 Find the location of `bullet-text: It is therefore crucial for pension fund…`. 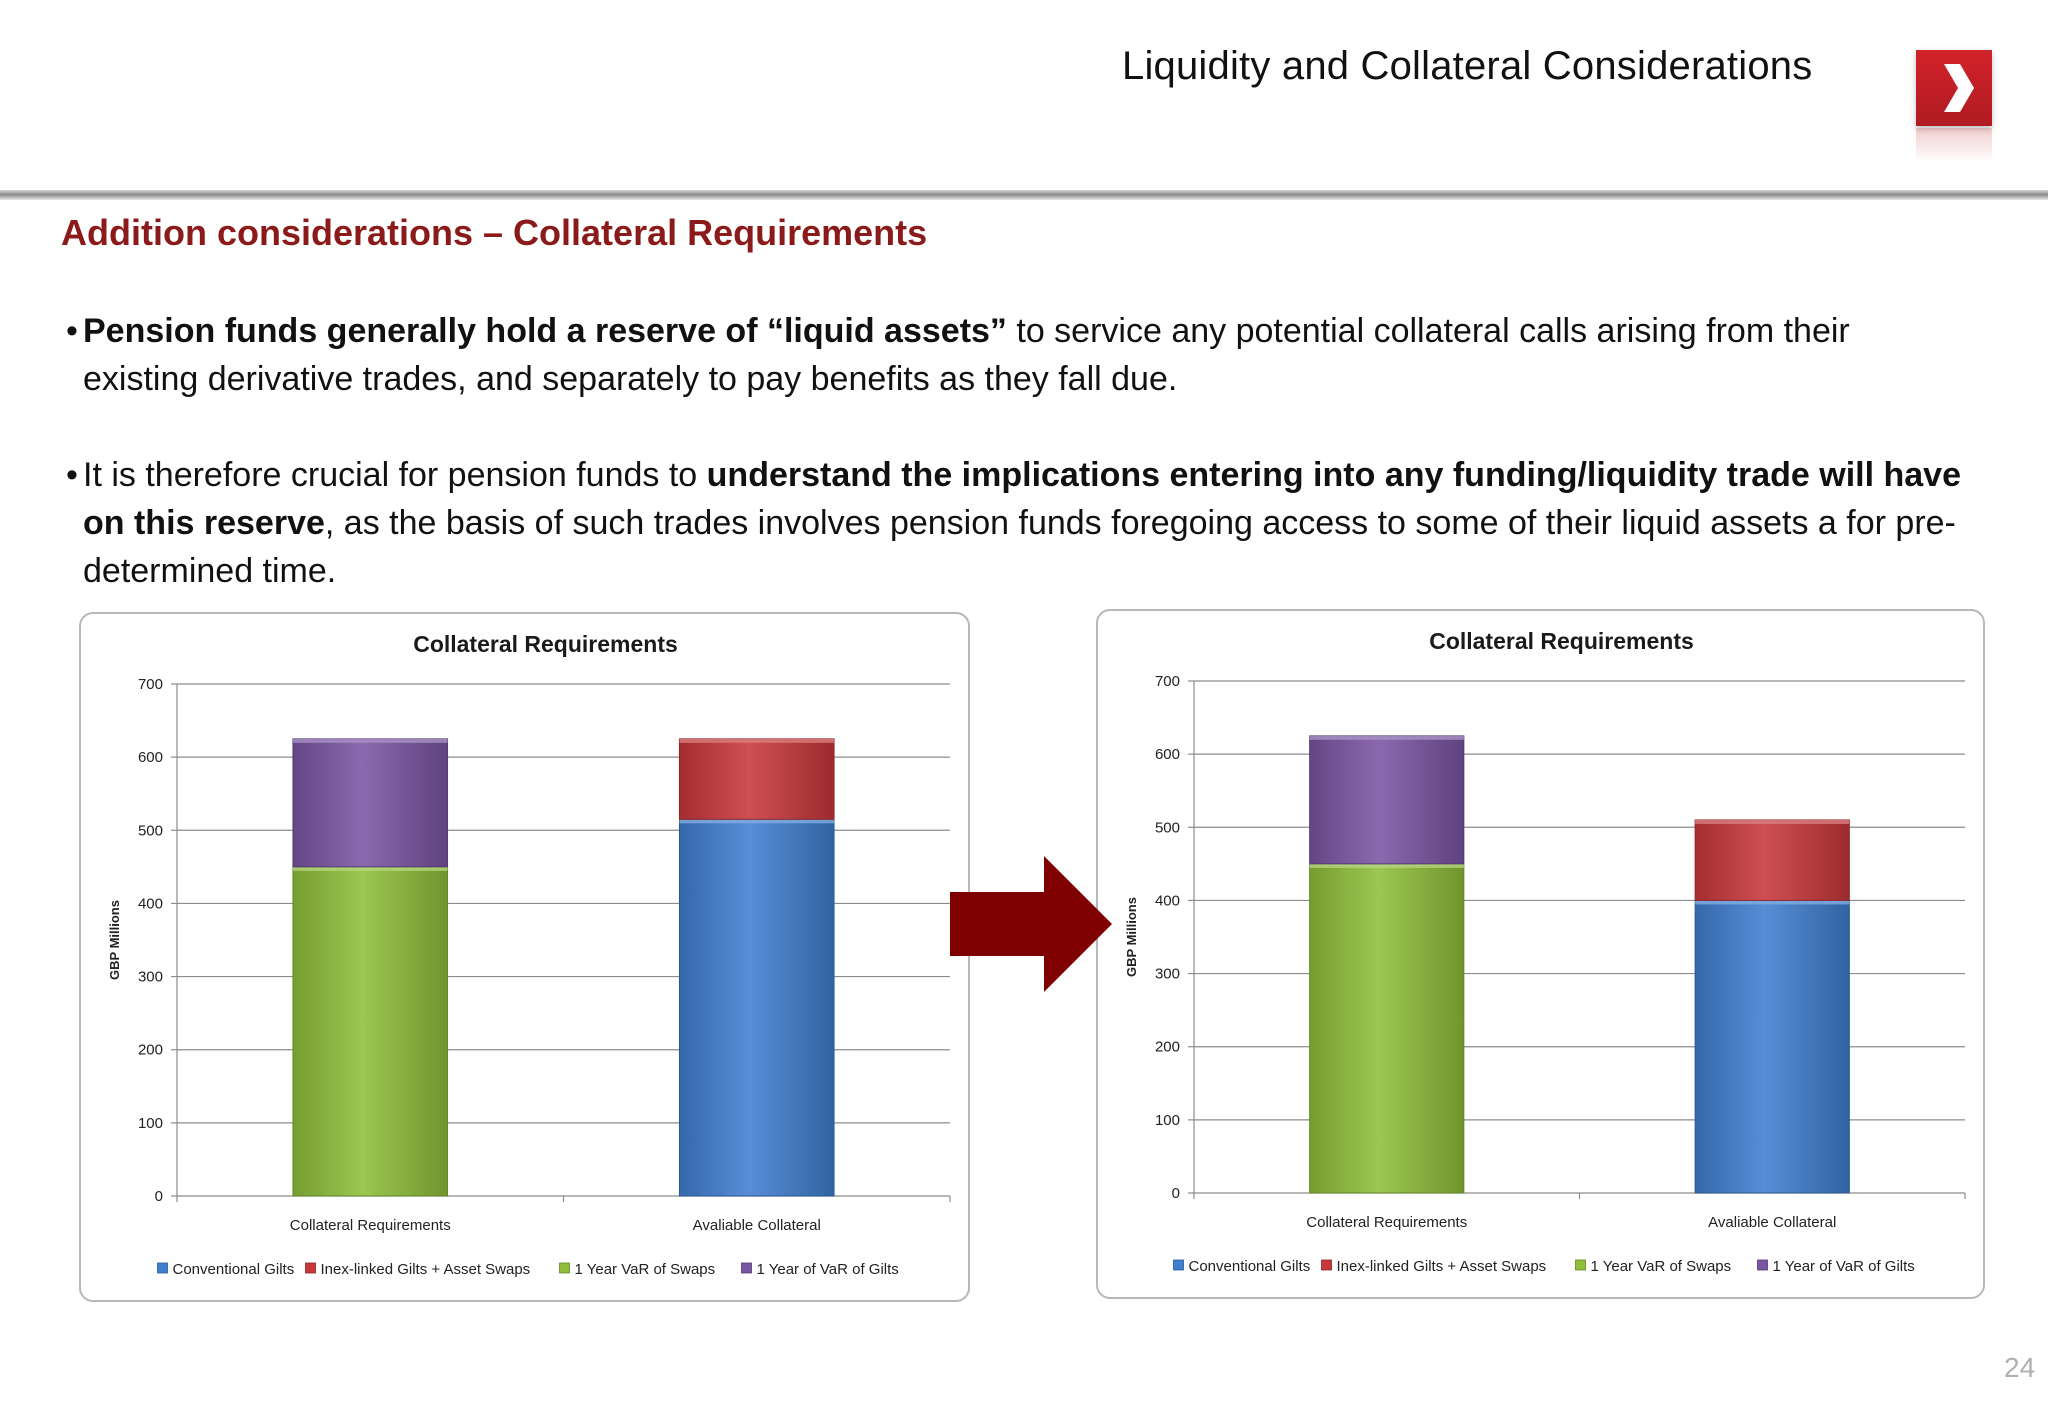

bullet-text: It is therefore crucial for pension fund… is located at coordinates (1024, 523).